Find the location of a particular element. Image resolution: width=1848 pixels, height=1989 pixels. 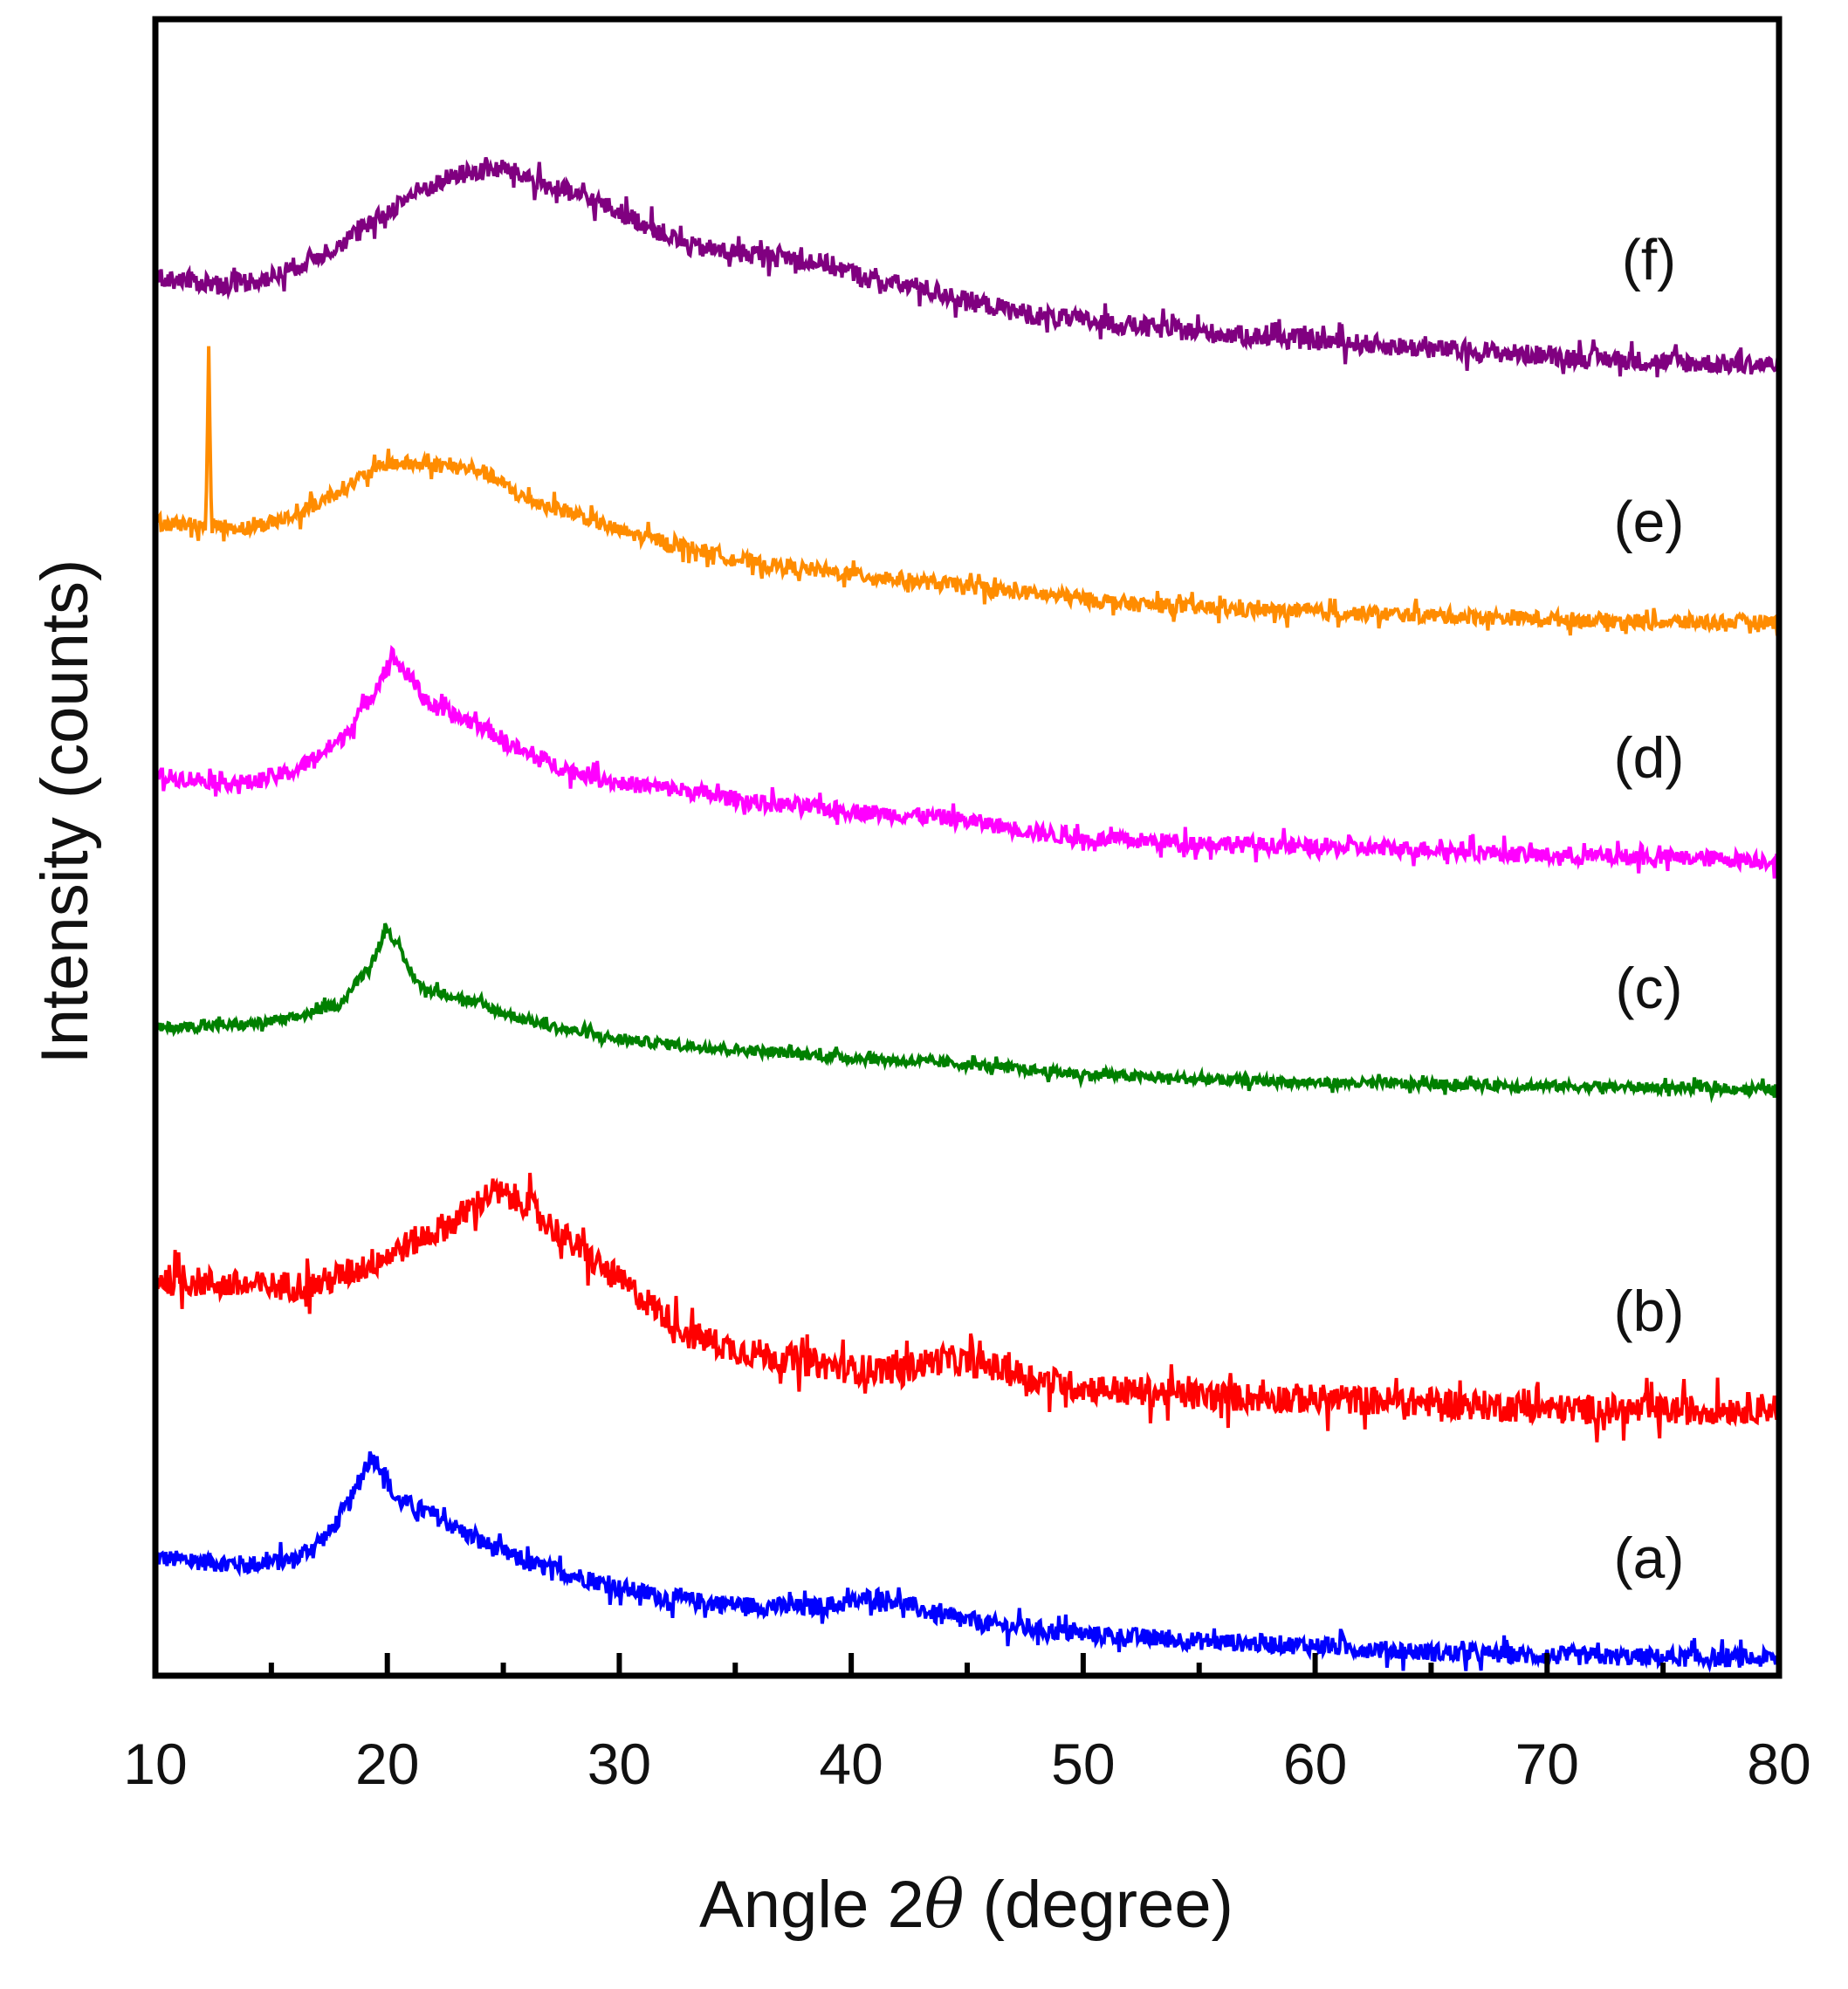

curve-label-e: (e) is located at coordinates (1650, 522).